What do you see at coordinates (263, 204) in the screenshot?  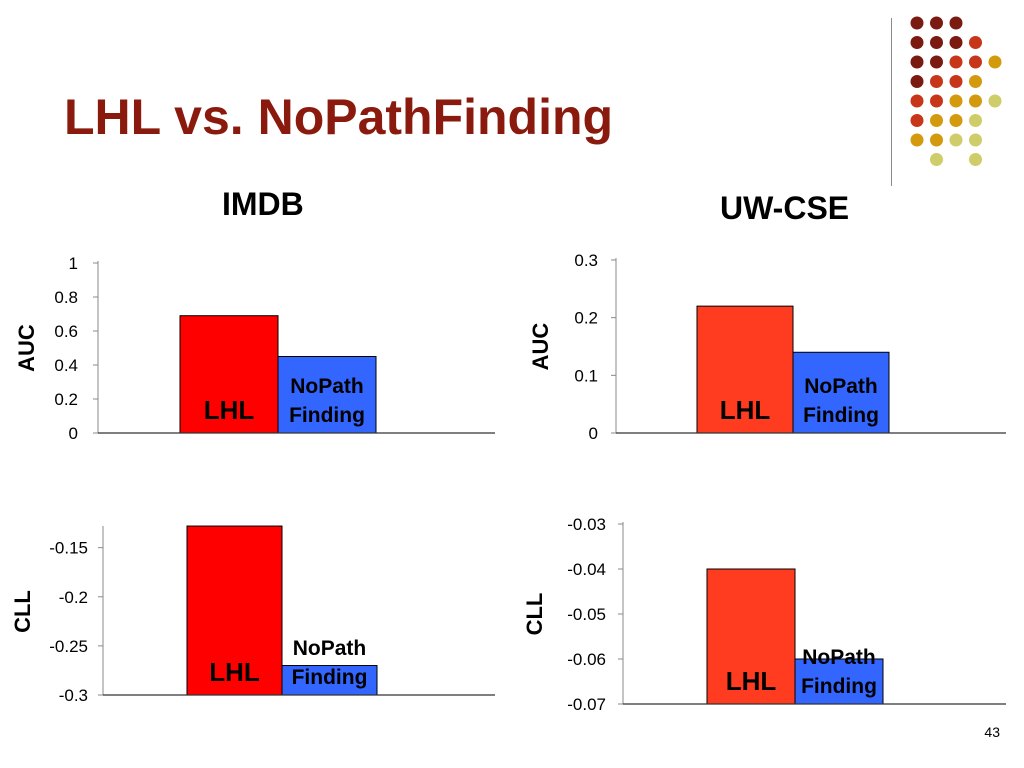 I see `imdb-section-title: IMDB` at bounding box center [263, 204].